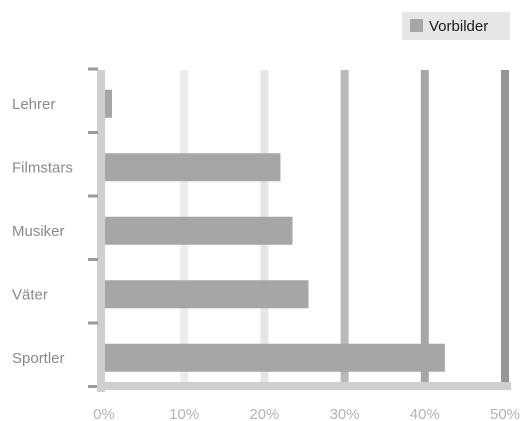  I want to click on category-label: Väter, so click(30, 294).